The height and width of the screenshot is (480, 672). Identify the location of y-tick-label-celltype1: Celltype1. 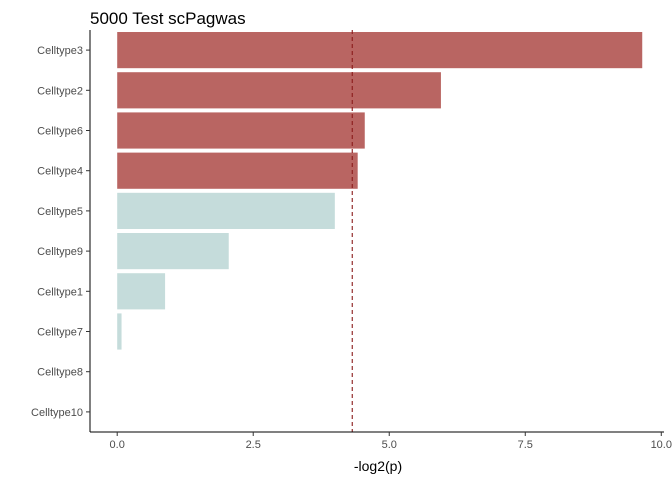
(60, 292).